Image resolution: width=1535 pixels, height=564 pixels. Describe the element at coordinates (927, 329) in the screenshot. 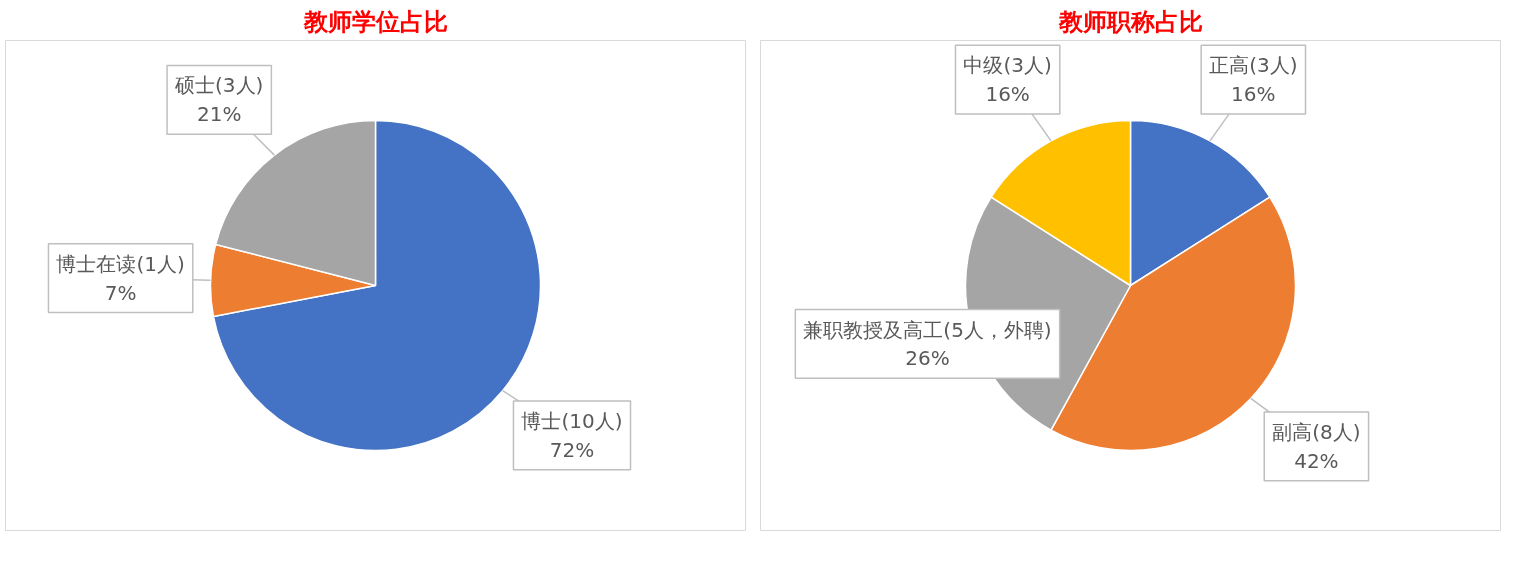

I see `slice-label: 兼职教授及高工(5人，外聘)` at that location.